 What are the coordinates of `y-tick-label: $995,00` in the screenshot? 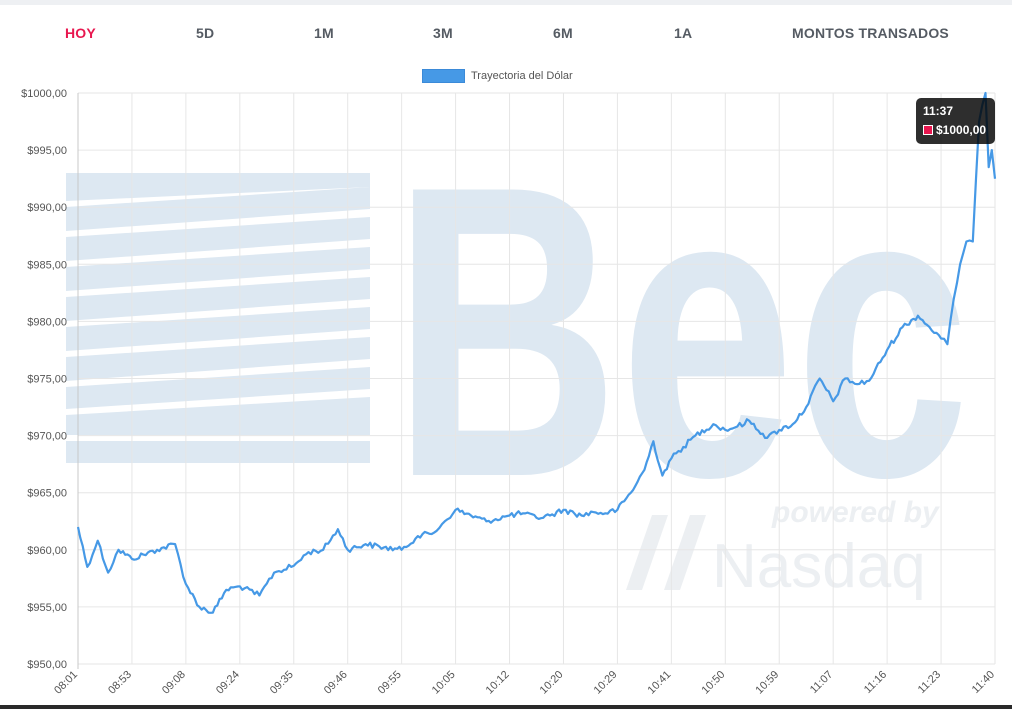 It's located at (47, 151).